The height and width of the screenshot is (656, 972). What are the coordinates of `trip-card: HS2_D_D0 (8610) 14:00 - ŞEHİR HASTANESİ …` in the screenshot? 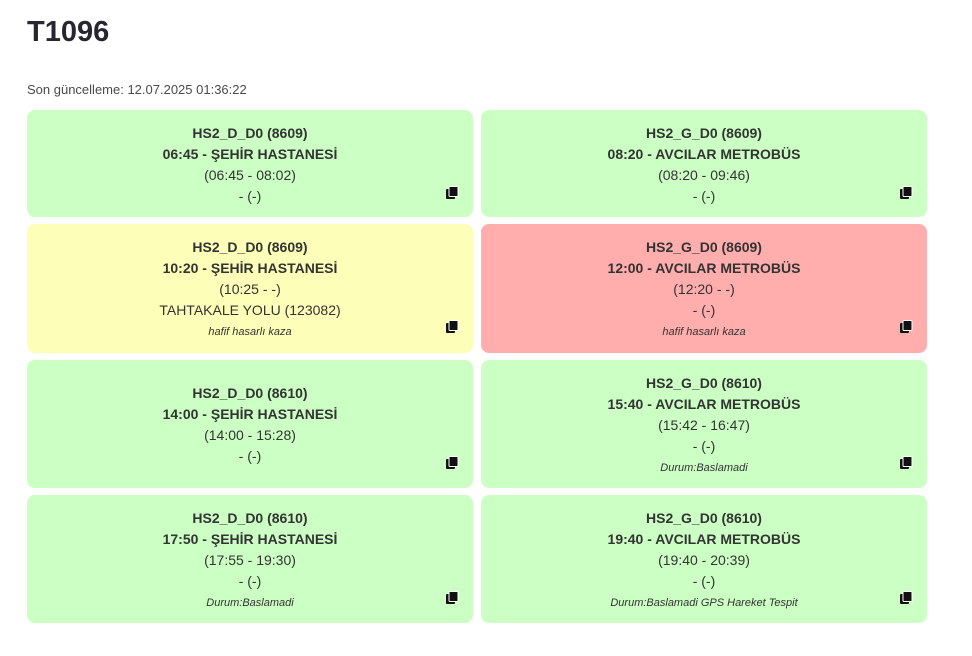 It's located at (250, 424).